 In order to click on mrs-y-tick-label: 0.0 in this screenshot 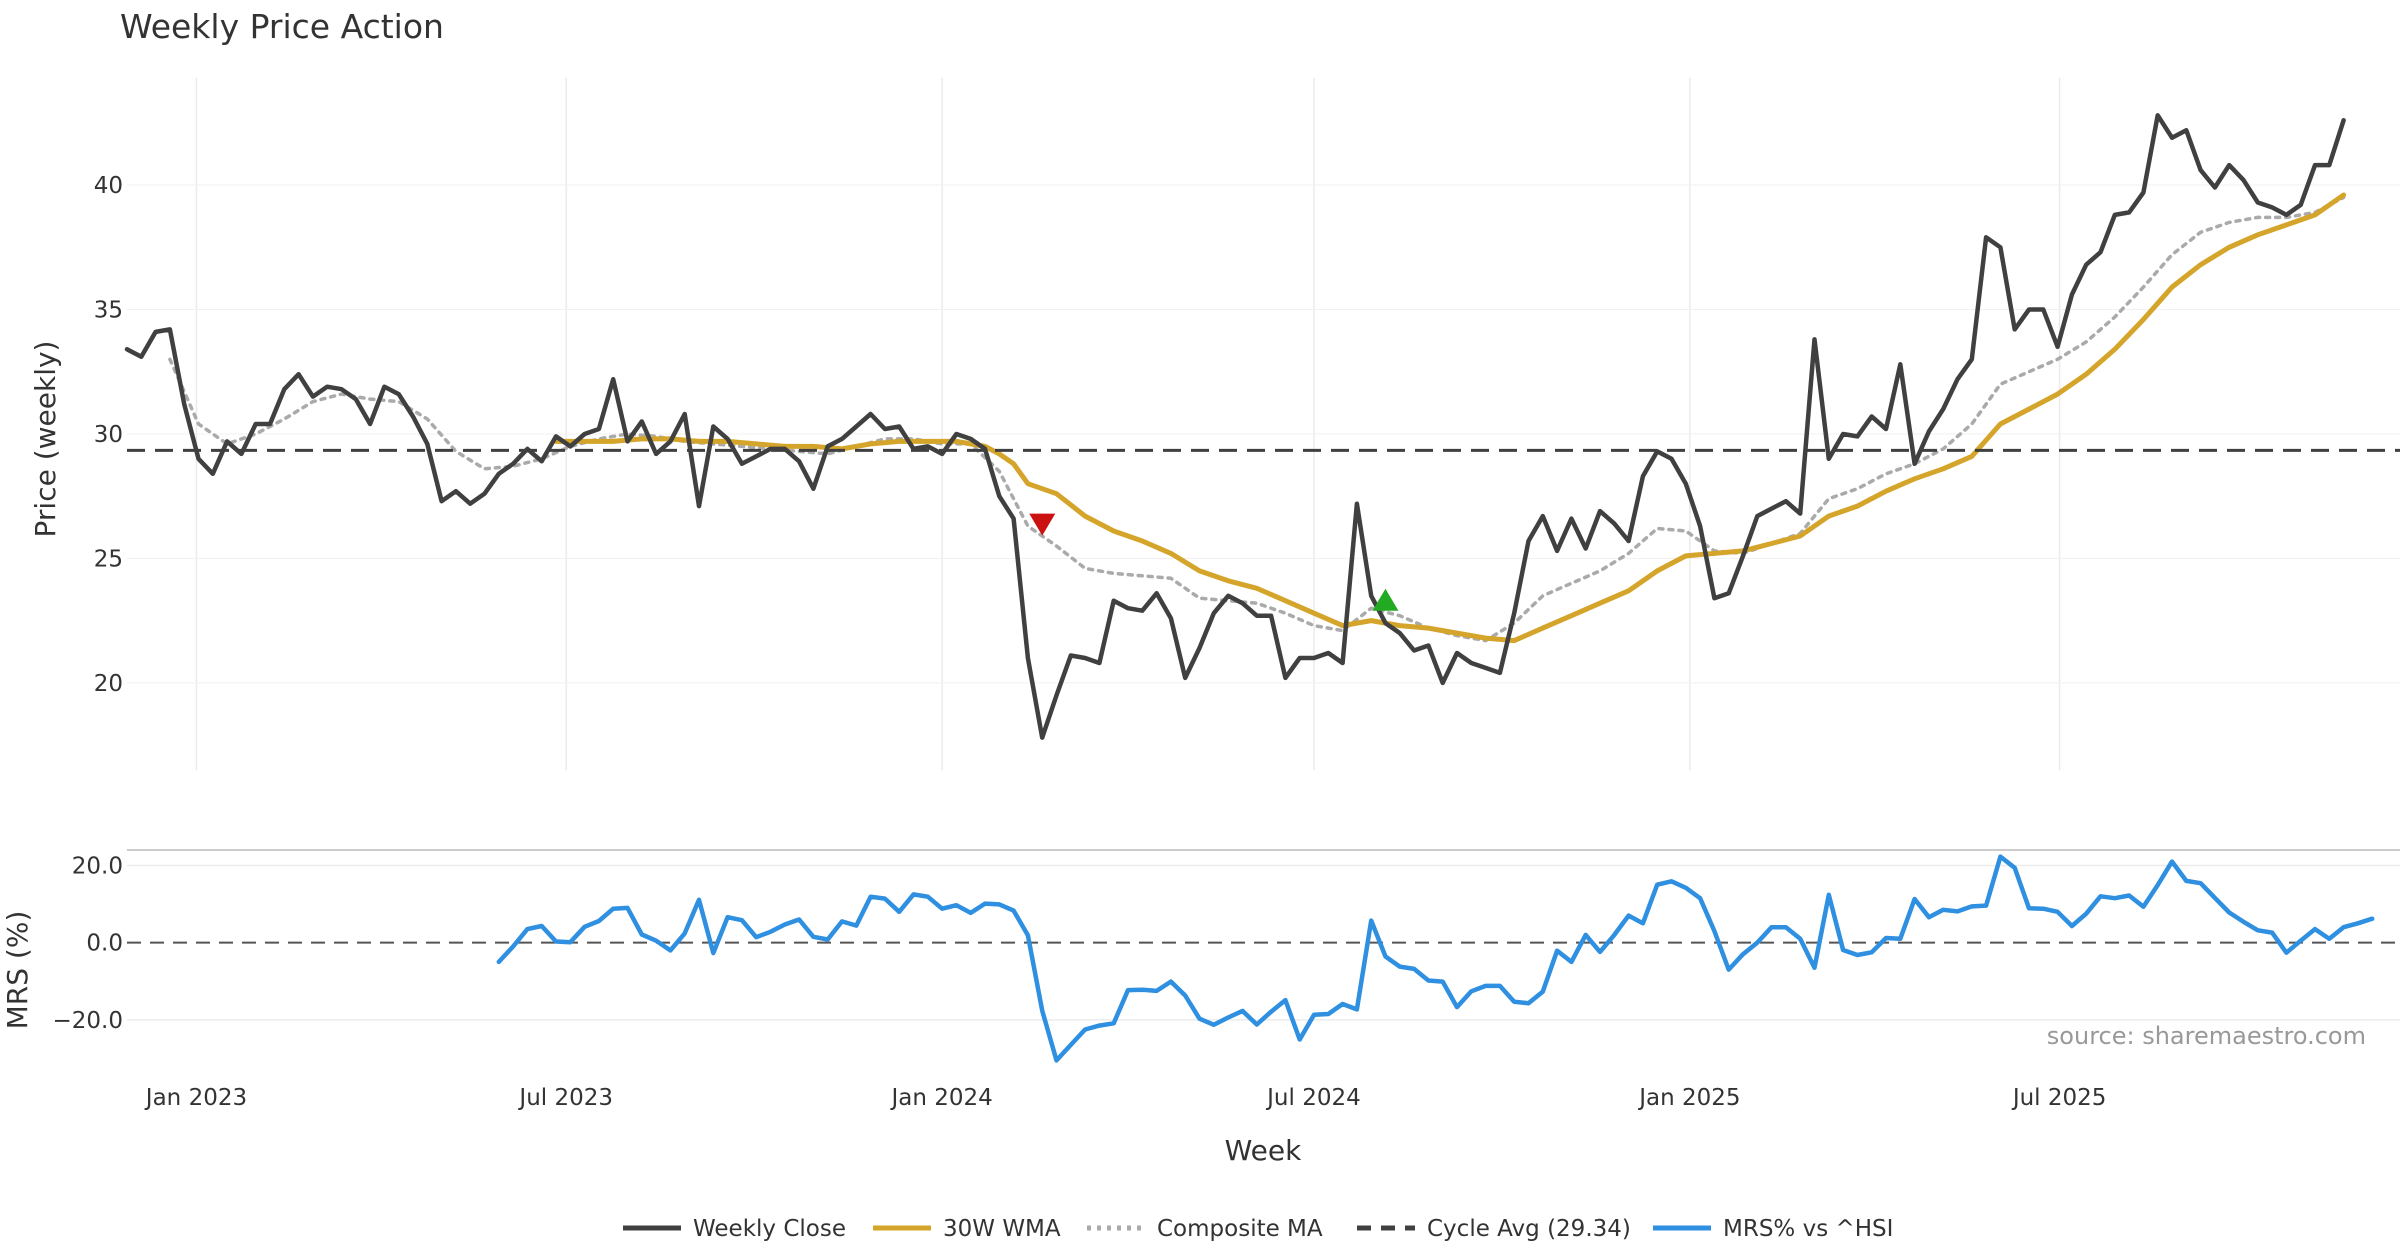, I will do `click(104, 944)`.